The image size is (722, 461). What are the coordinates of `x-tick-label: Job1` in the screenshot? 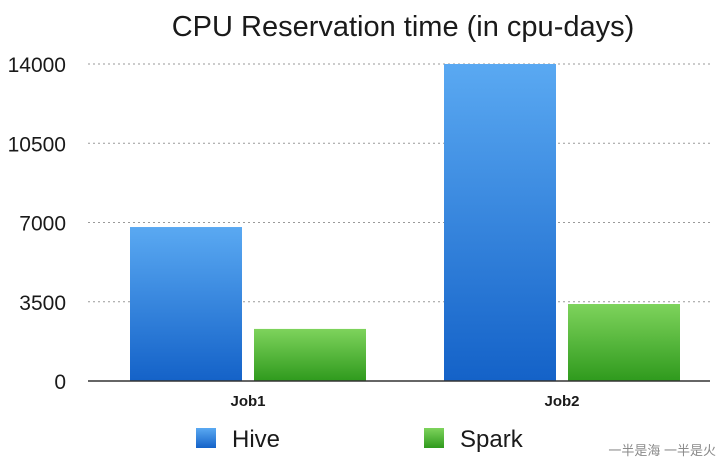 It's located at (247, 401).